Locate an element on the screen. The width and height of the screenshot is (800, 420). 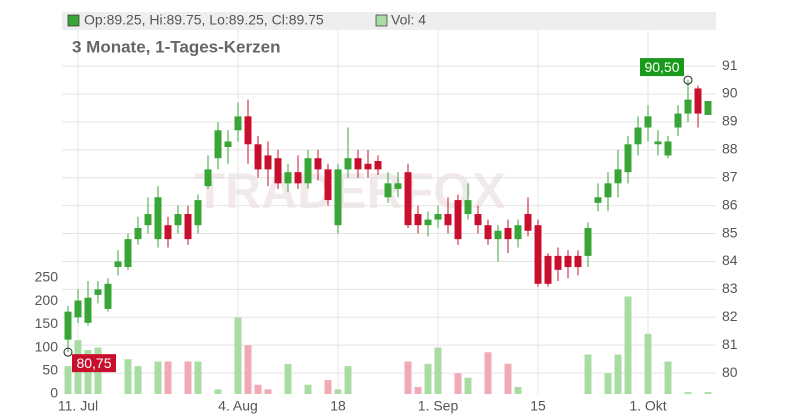
volume-label: Vol: 4 is located at coordinates (408, 20).